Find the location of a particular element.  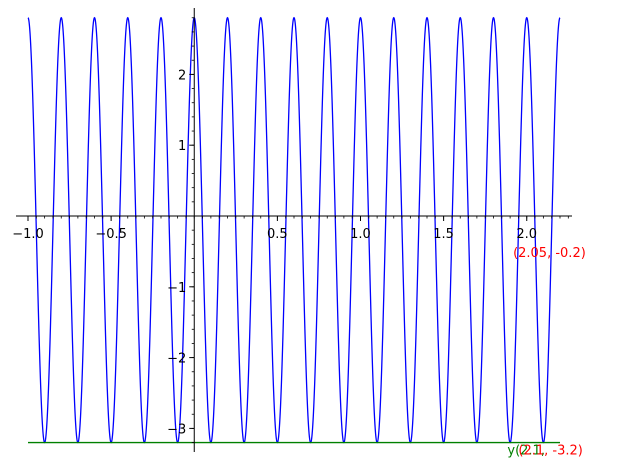

y-tick-label: −2 is located at coordinates (176, 359).